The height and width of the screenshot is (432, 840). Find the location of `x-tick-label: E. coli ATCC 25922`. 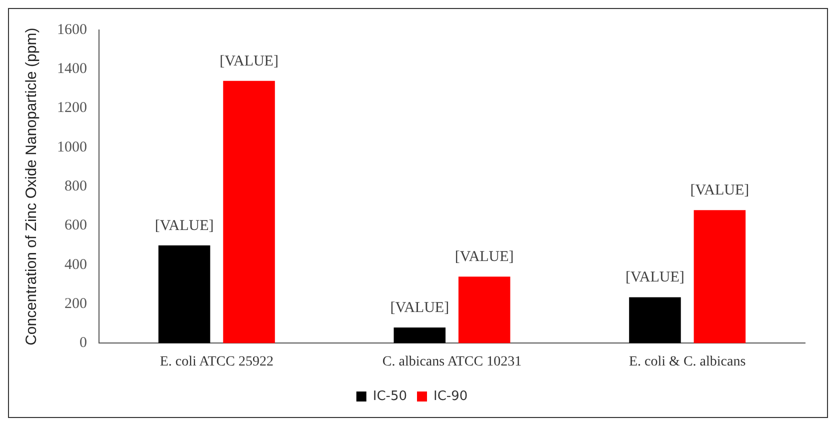

x-tick-label: E. coli ATCC 25922 is located at coordinates (217, 362).